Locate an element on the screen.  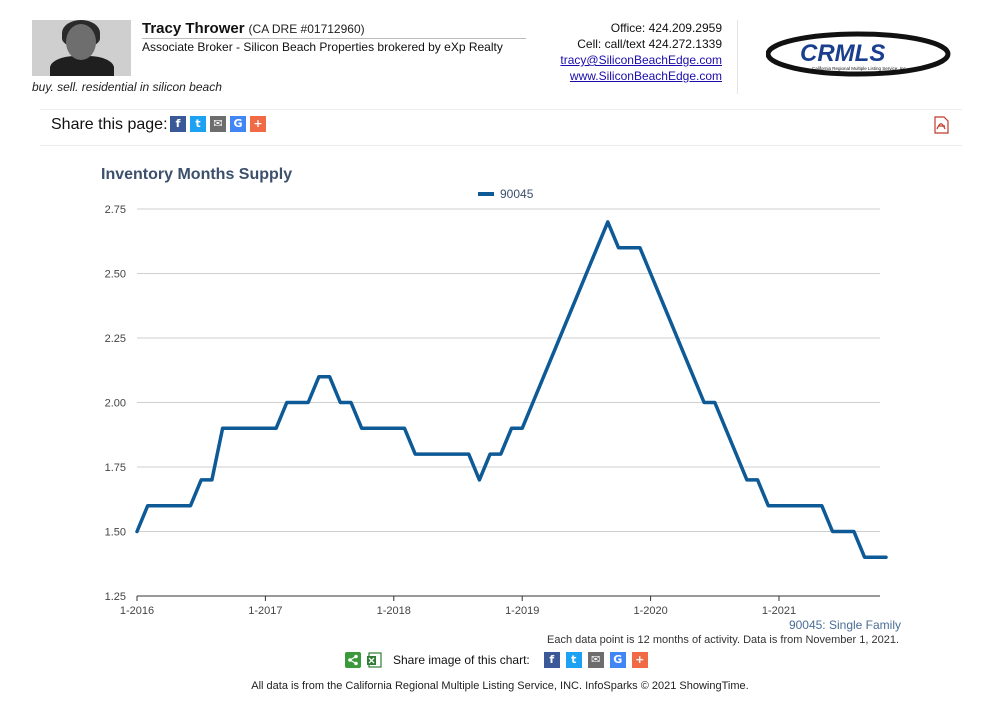
agent-name-line: Tracy Thrower (CA DRE #01712960) is located at coordinates (253, 28).